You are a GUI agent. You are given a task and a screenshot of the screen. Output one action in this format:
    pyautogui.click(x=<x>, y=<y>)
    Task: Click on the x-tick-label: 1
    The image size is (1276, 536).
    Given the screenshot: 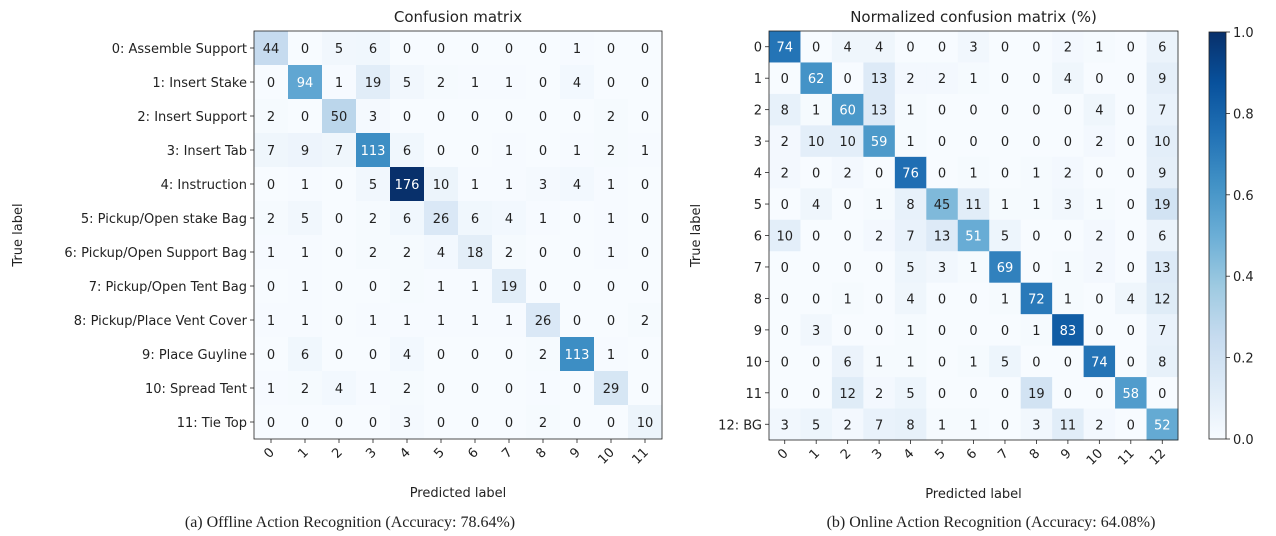 What is the action you would take?
    pyautogui.click(x=815, y=454)
    